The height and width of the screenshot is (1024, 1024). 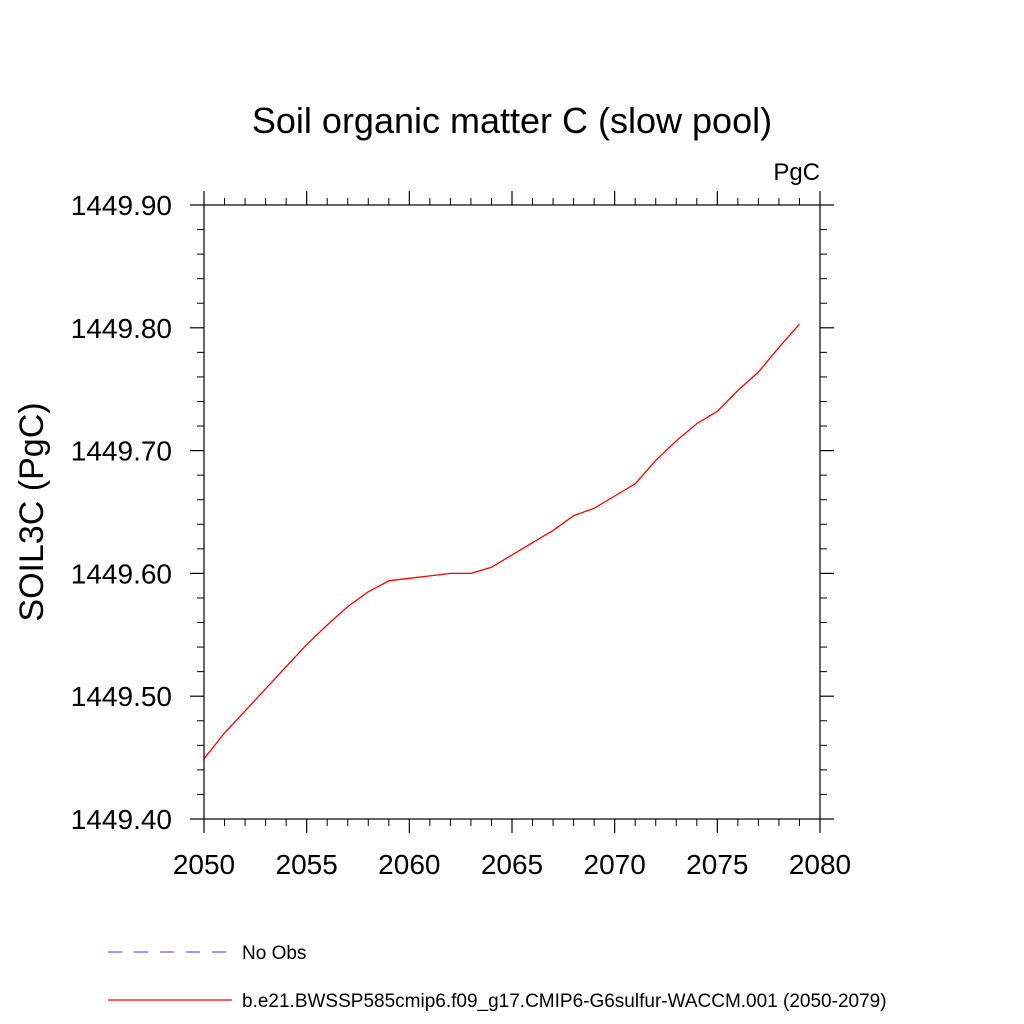 I want to click on x-tick-labels: 2050 2055 2060 2065 2070 2075 2080, so click(x=512, y=864).